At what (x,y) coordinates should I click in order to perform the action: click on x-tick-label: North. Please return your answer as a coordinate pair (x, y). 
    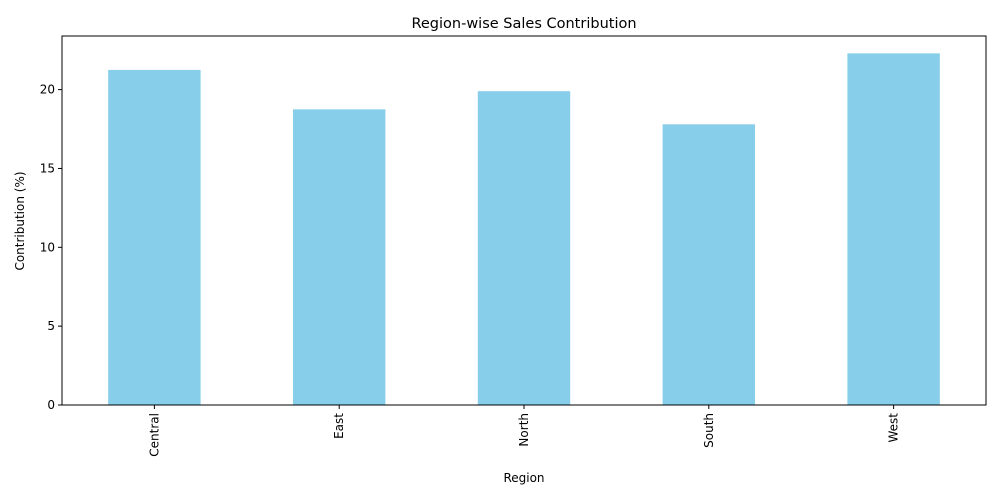
    Looking at the image, I should click on (524, 430).